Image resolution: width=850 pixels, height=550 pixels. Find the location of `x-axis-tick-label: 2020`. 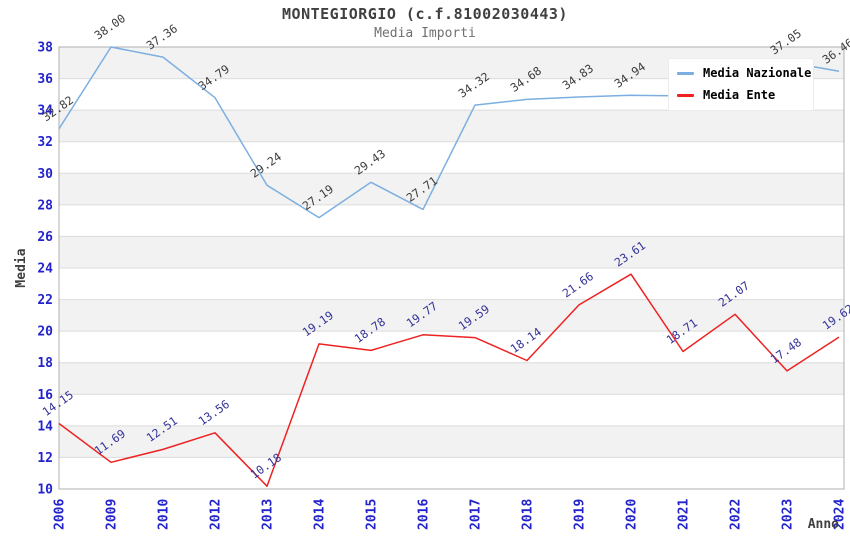

x-axis-tick-label: 2020 is located at coordinates (632, 514).